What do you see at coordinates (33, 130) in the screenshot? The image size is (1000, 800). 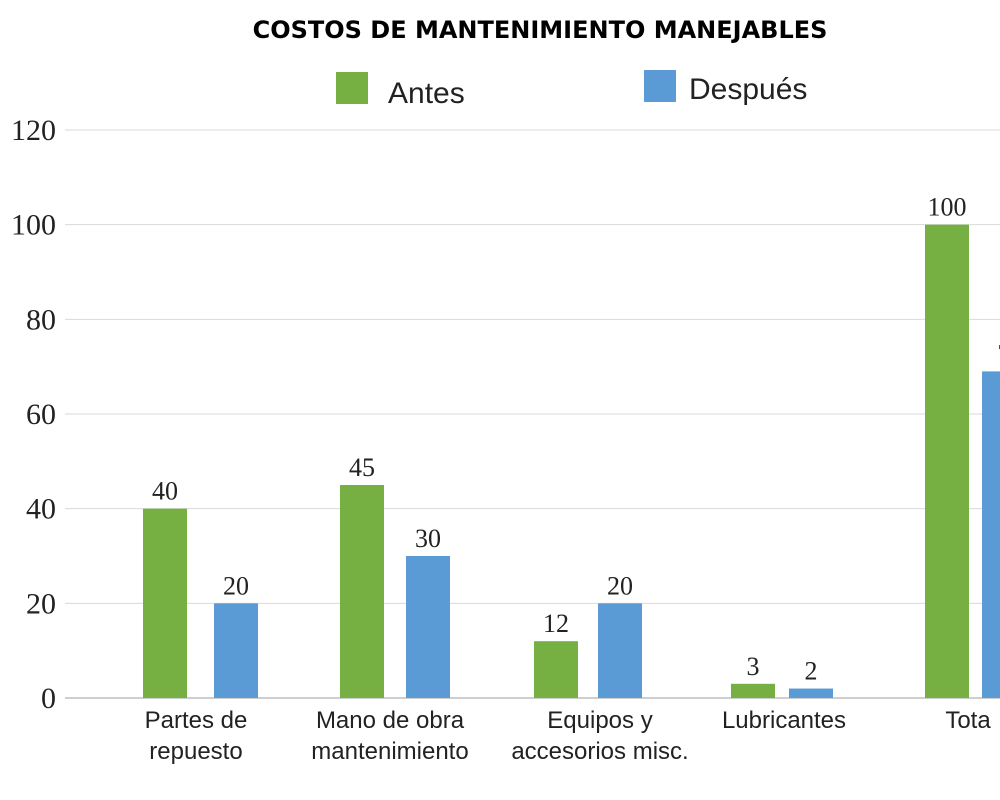 I see `y-tick-label: 120` at bounding box center [33, 130].